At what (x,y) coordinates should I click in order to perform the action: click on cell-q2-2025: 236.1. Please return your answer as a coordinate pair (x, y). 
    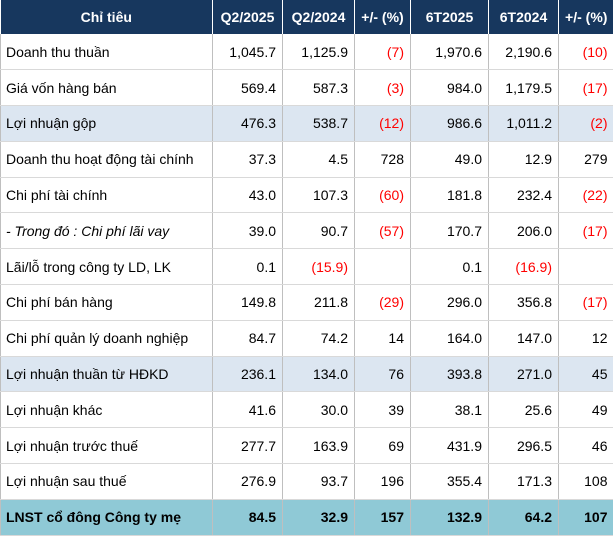
    Looking at the image, I should click on (247, 374).